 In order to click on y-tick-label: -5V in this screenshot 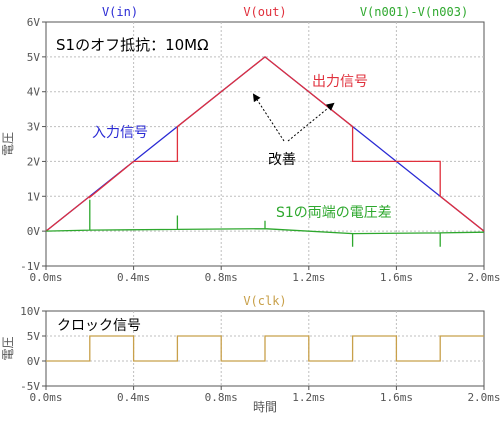, I will do `click(30, 386)`.